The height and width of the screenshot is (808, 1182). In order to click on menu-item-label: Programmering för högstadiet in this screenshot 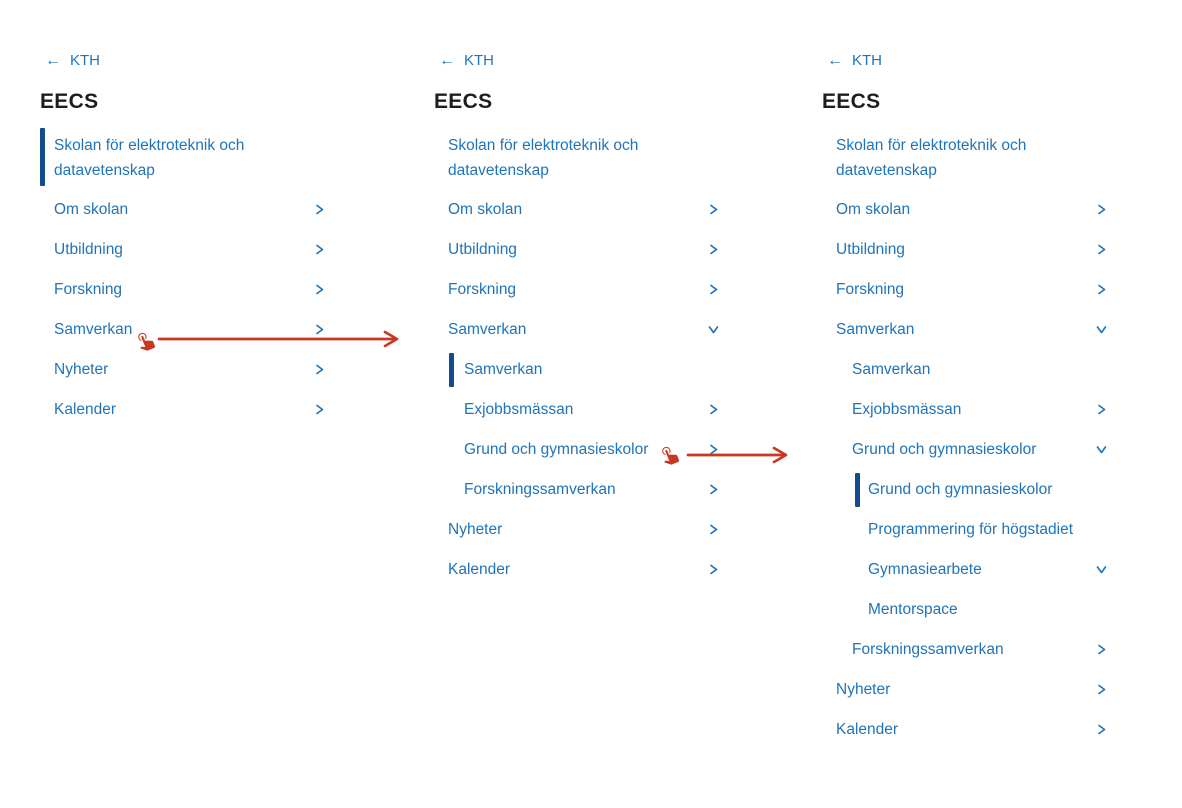, I will do `click(971, 529)`.